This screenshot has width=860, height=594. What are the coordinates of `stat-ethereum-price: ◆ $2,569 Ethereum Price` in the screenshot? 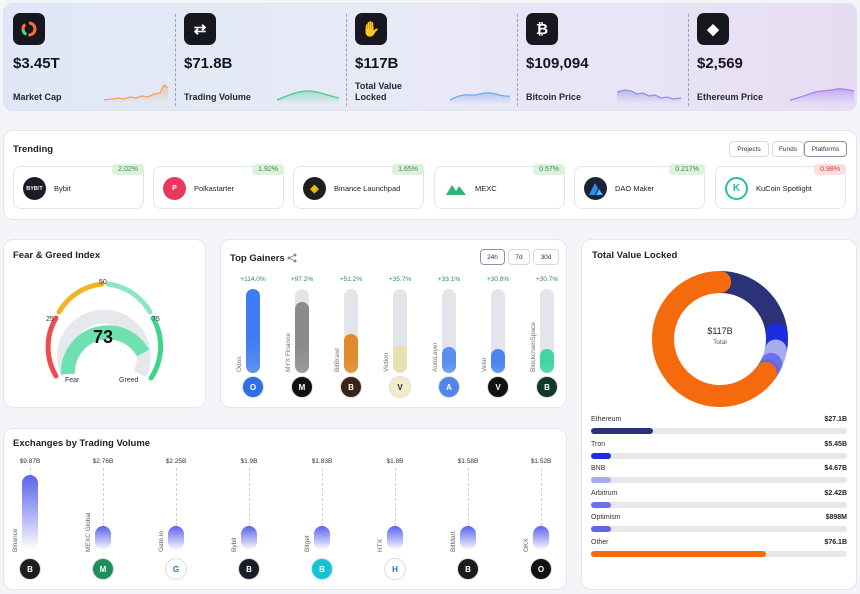 It's located at (773, 58).